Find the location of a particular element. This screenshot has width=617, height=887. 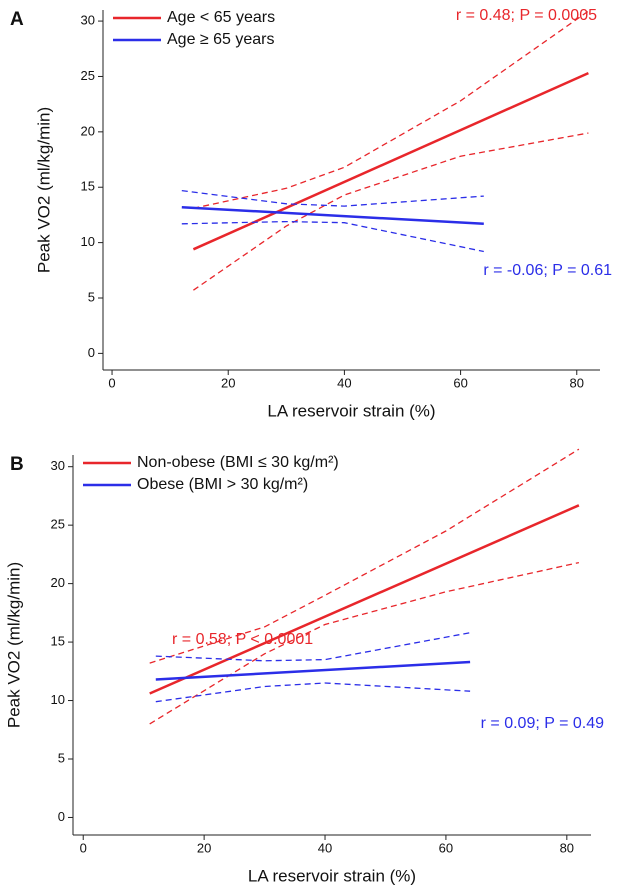

panel-label: A is located at coordinates (17, 19).